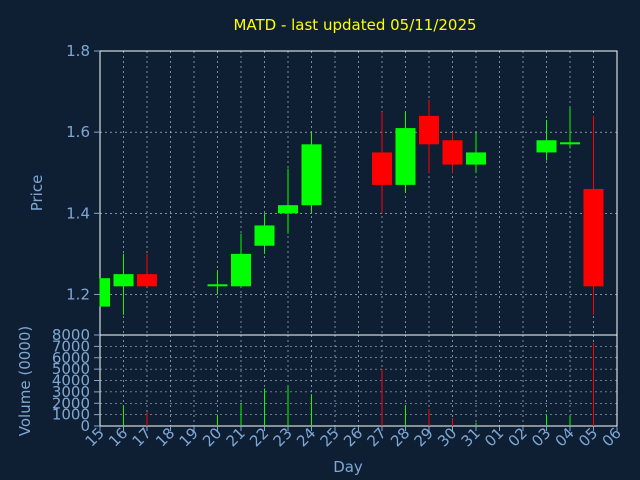  I want to click on x-tick-label: 01, so click(494, 437).